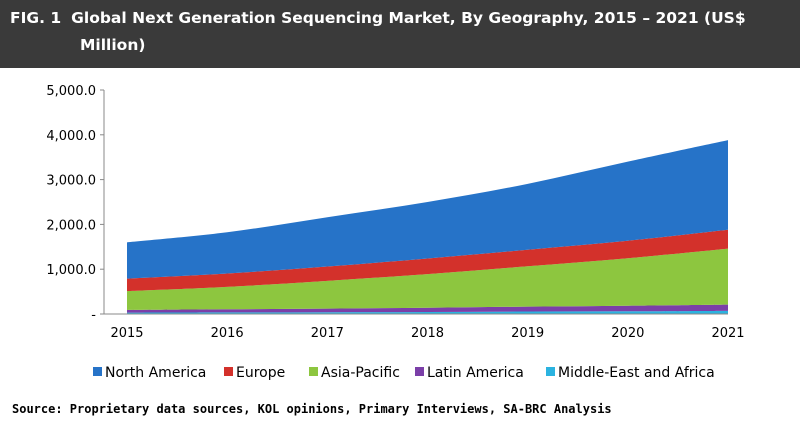 The width and height of the screenshot is (800, 423). What do you see at coordinates (427, 308) in the screenshot?
I see `area-latin-america` at bounding box center [427, 308].